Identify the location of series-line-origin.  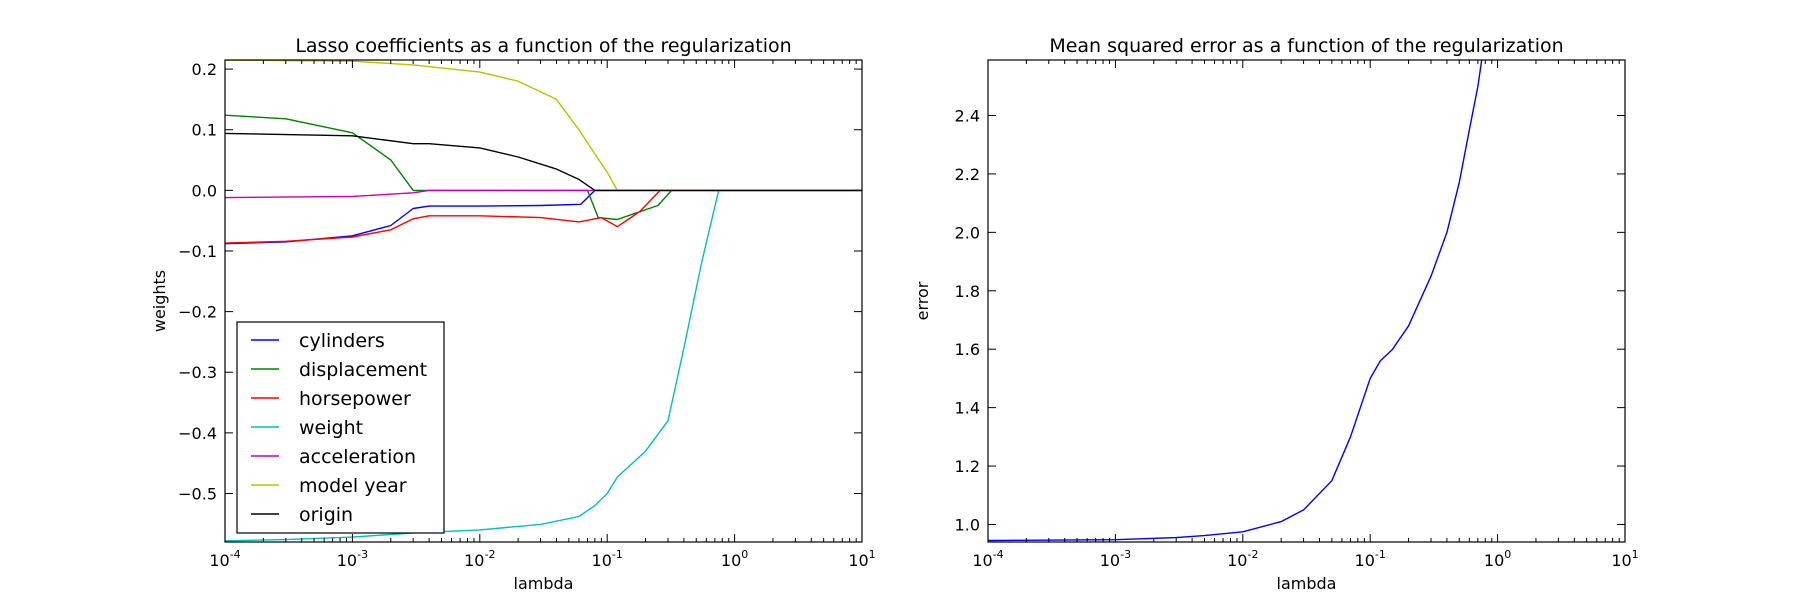
(543, 162).